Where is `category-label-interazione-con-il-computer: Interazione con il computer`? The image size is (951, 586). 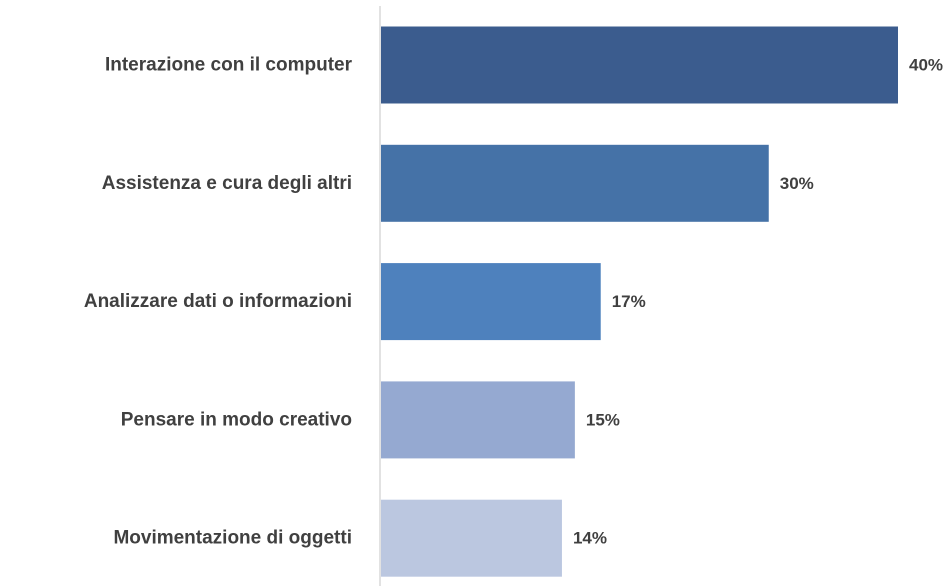 category-label-interazione-con-il-computer: Interazione con il computer is located at coordinates (229, 65).